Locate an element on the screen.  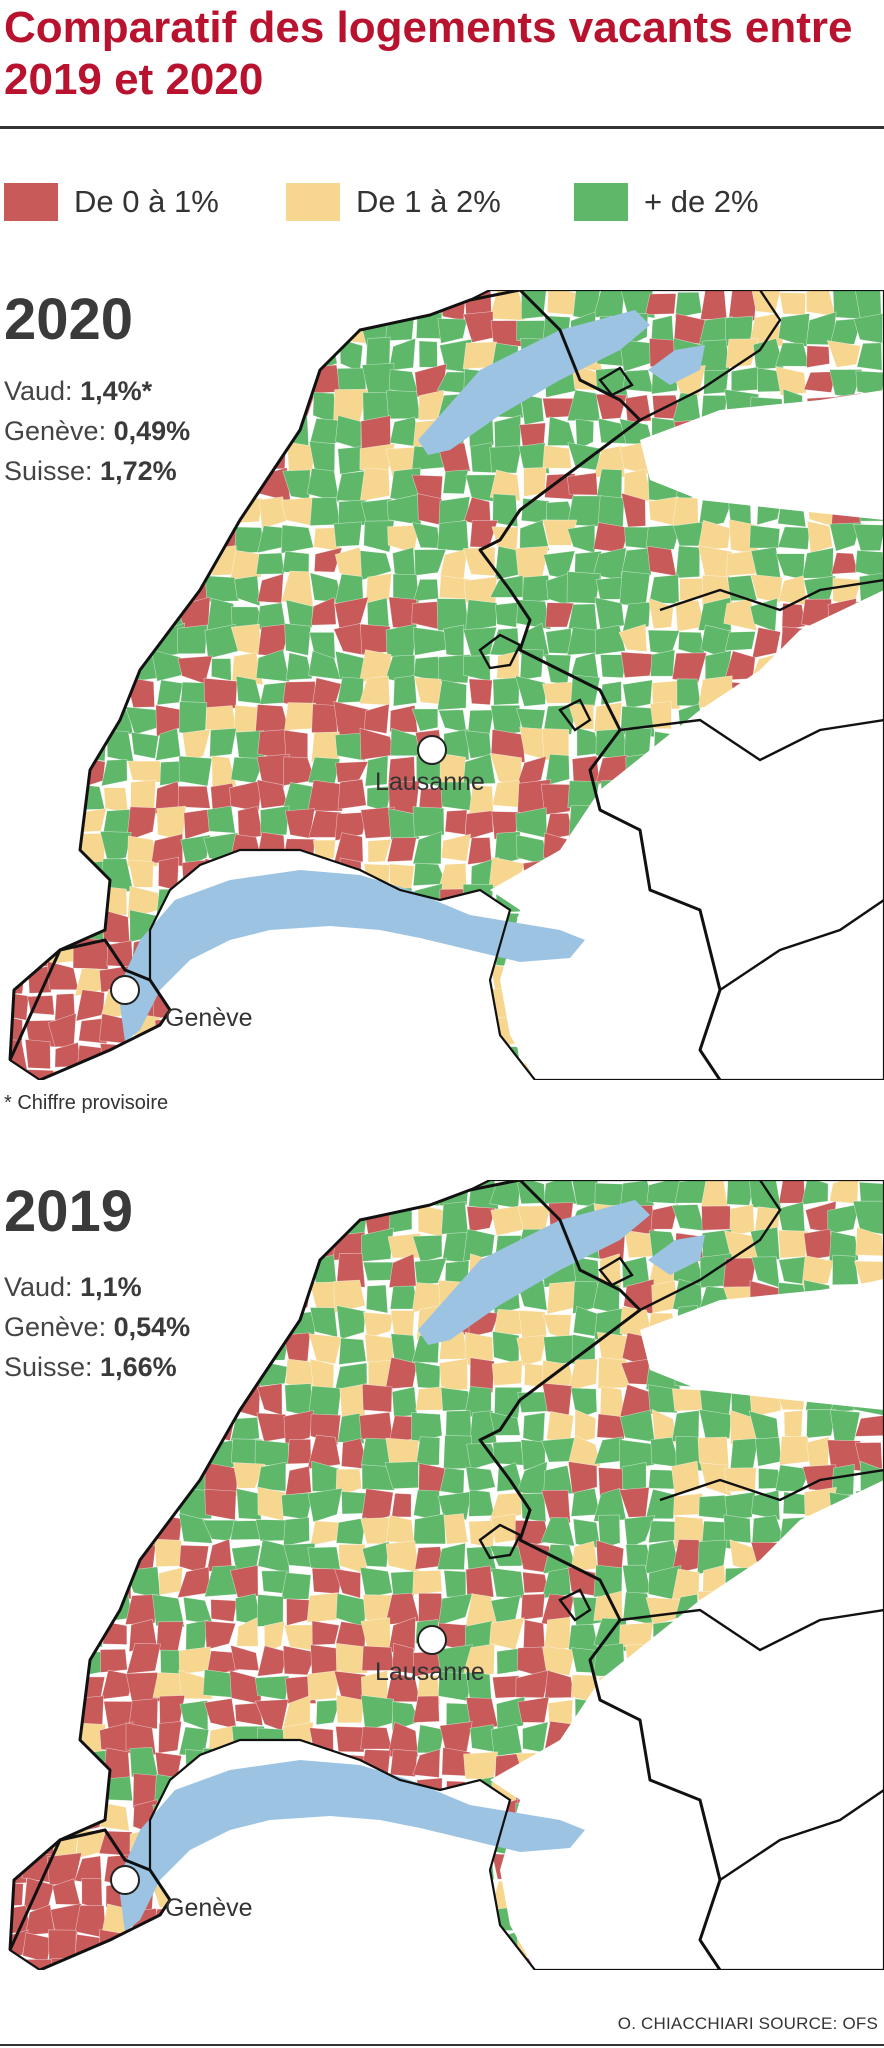
legend-item-high: + de 2% is located at coordinates (666, 202).